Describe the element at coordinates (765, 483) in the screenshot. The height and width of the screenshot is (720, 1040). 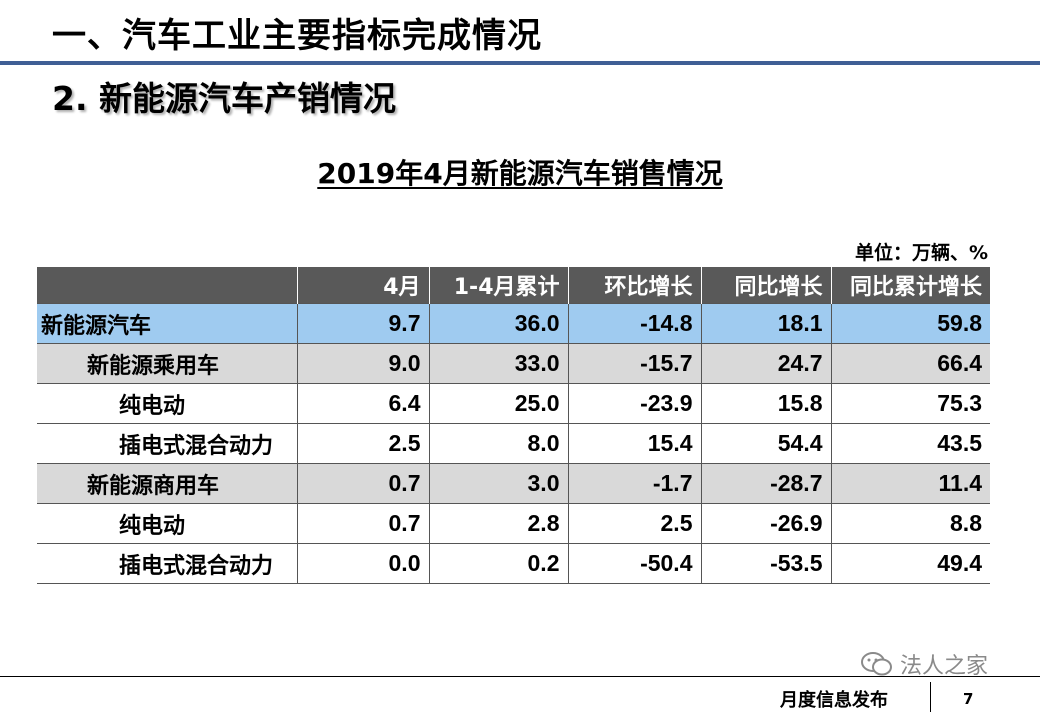
I see `table-cell: -28.7` at that location.